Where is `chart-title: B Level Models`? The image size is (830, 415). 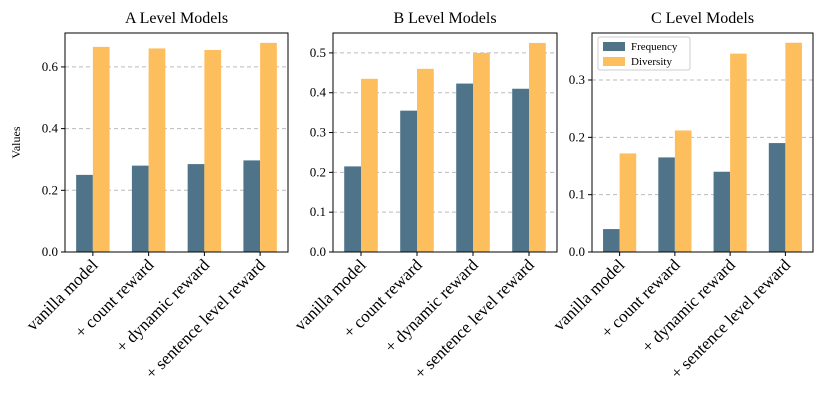 chart-title: B Level Models is located at coordinates (444, 18).